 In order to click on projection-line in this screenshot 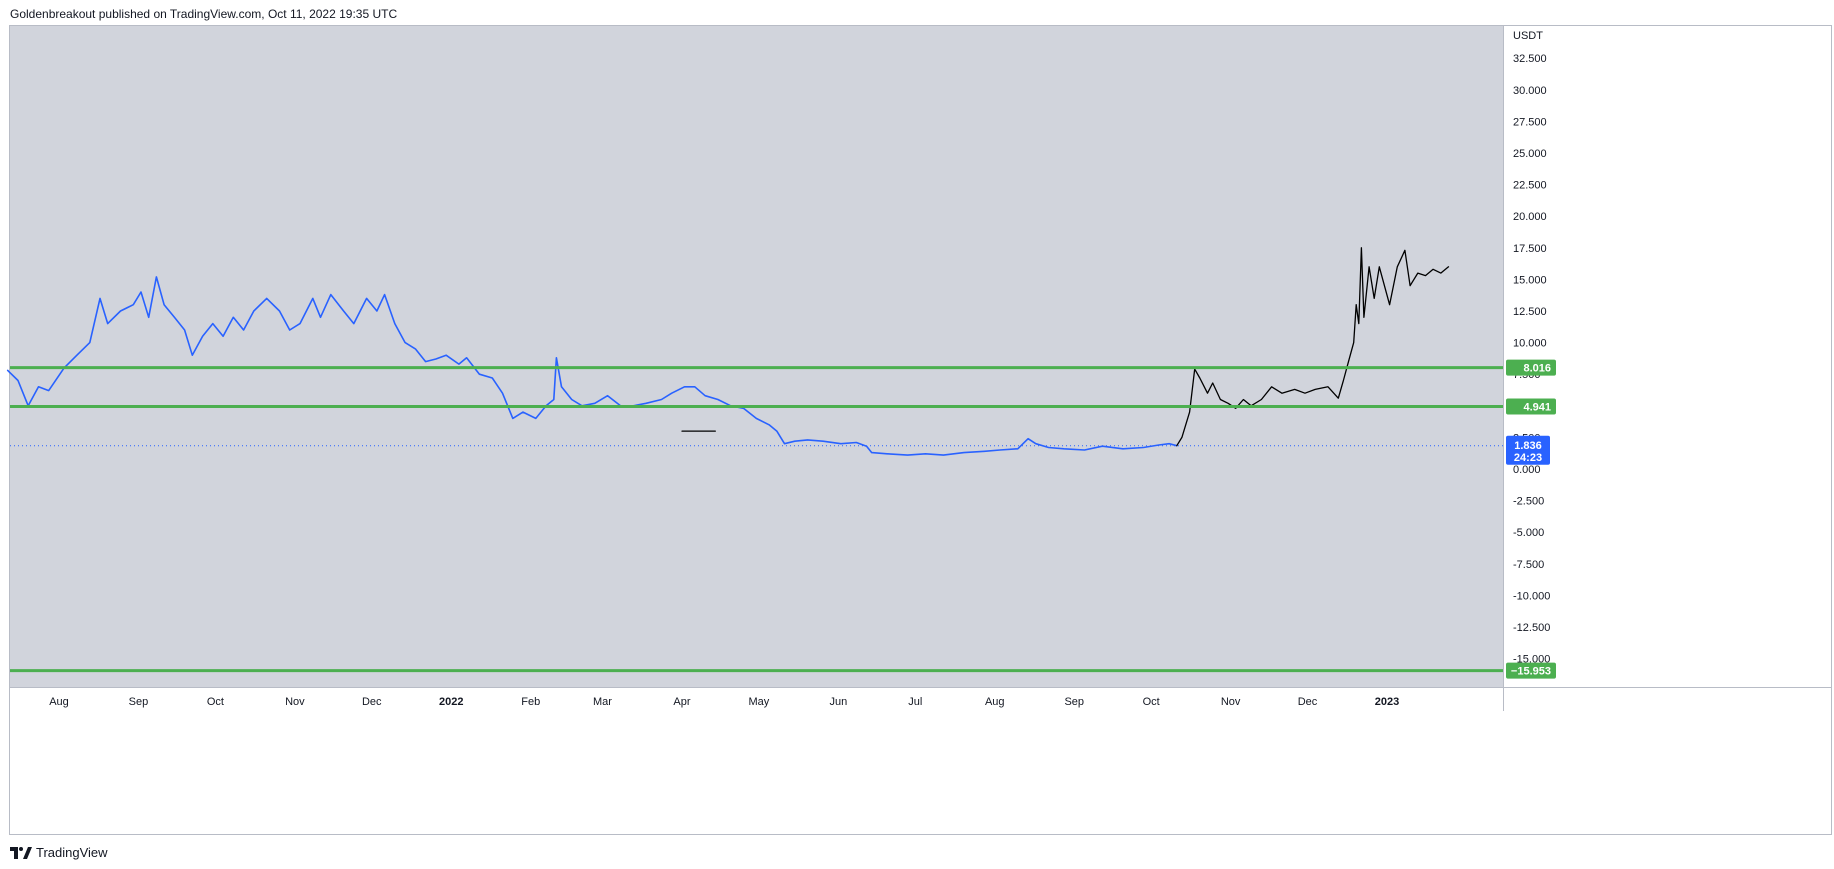, I will do `click(1313, 347)`.